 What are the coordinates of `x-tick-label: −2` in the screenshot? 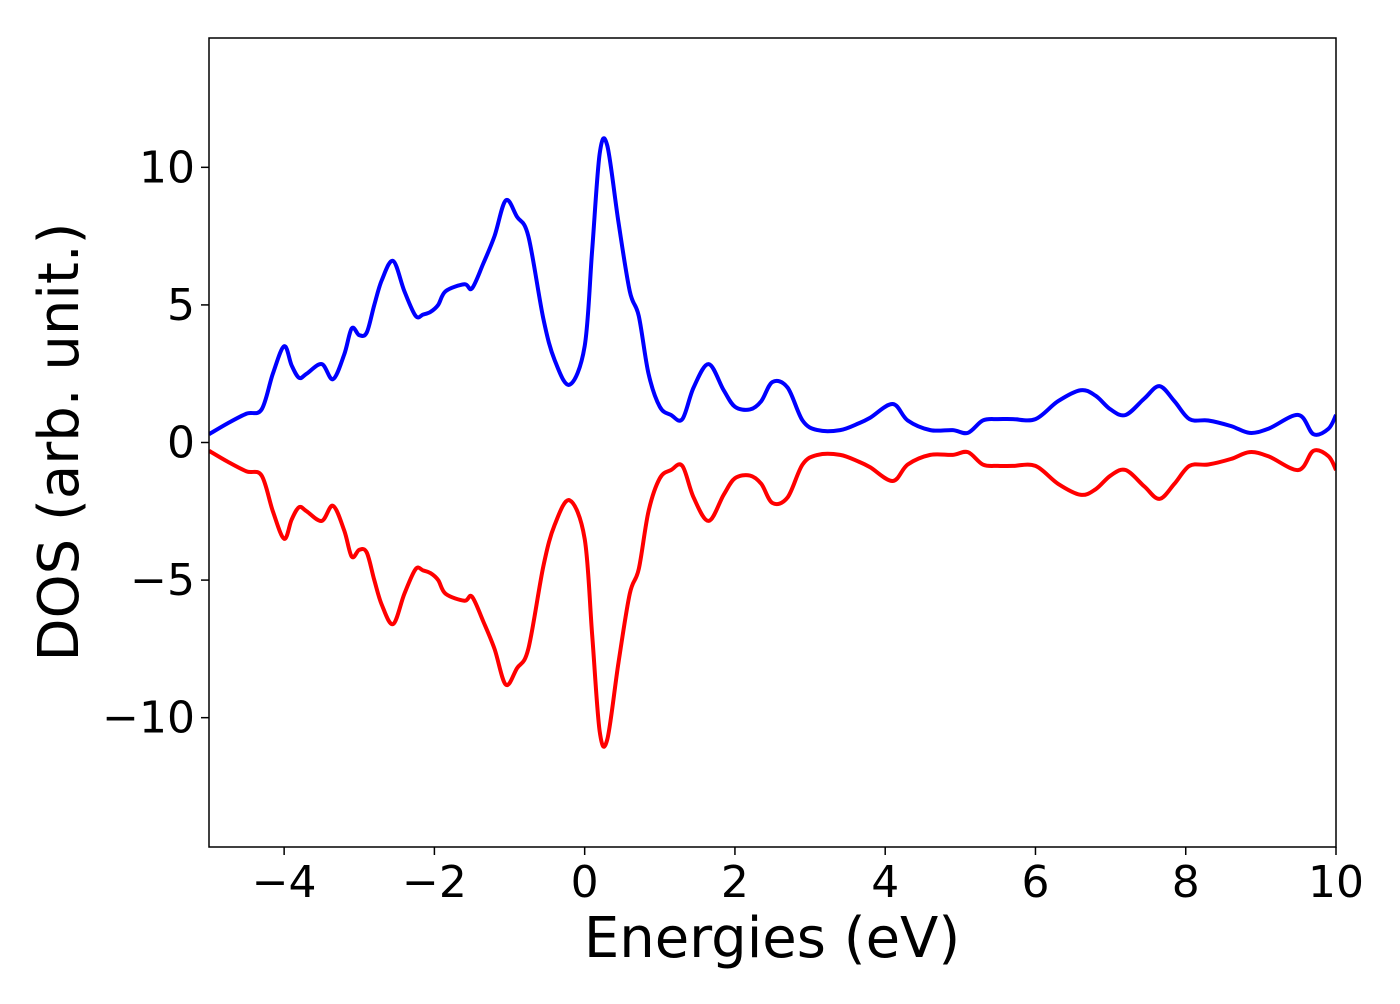 It's located at (434, 882).